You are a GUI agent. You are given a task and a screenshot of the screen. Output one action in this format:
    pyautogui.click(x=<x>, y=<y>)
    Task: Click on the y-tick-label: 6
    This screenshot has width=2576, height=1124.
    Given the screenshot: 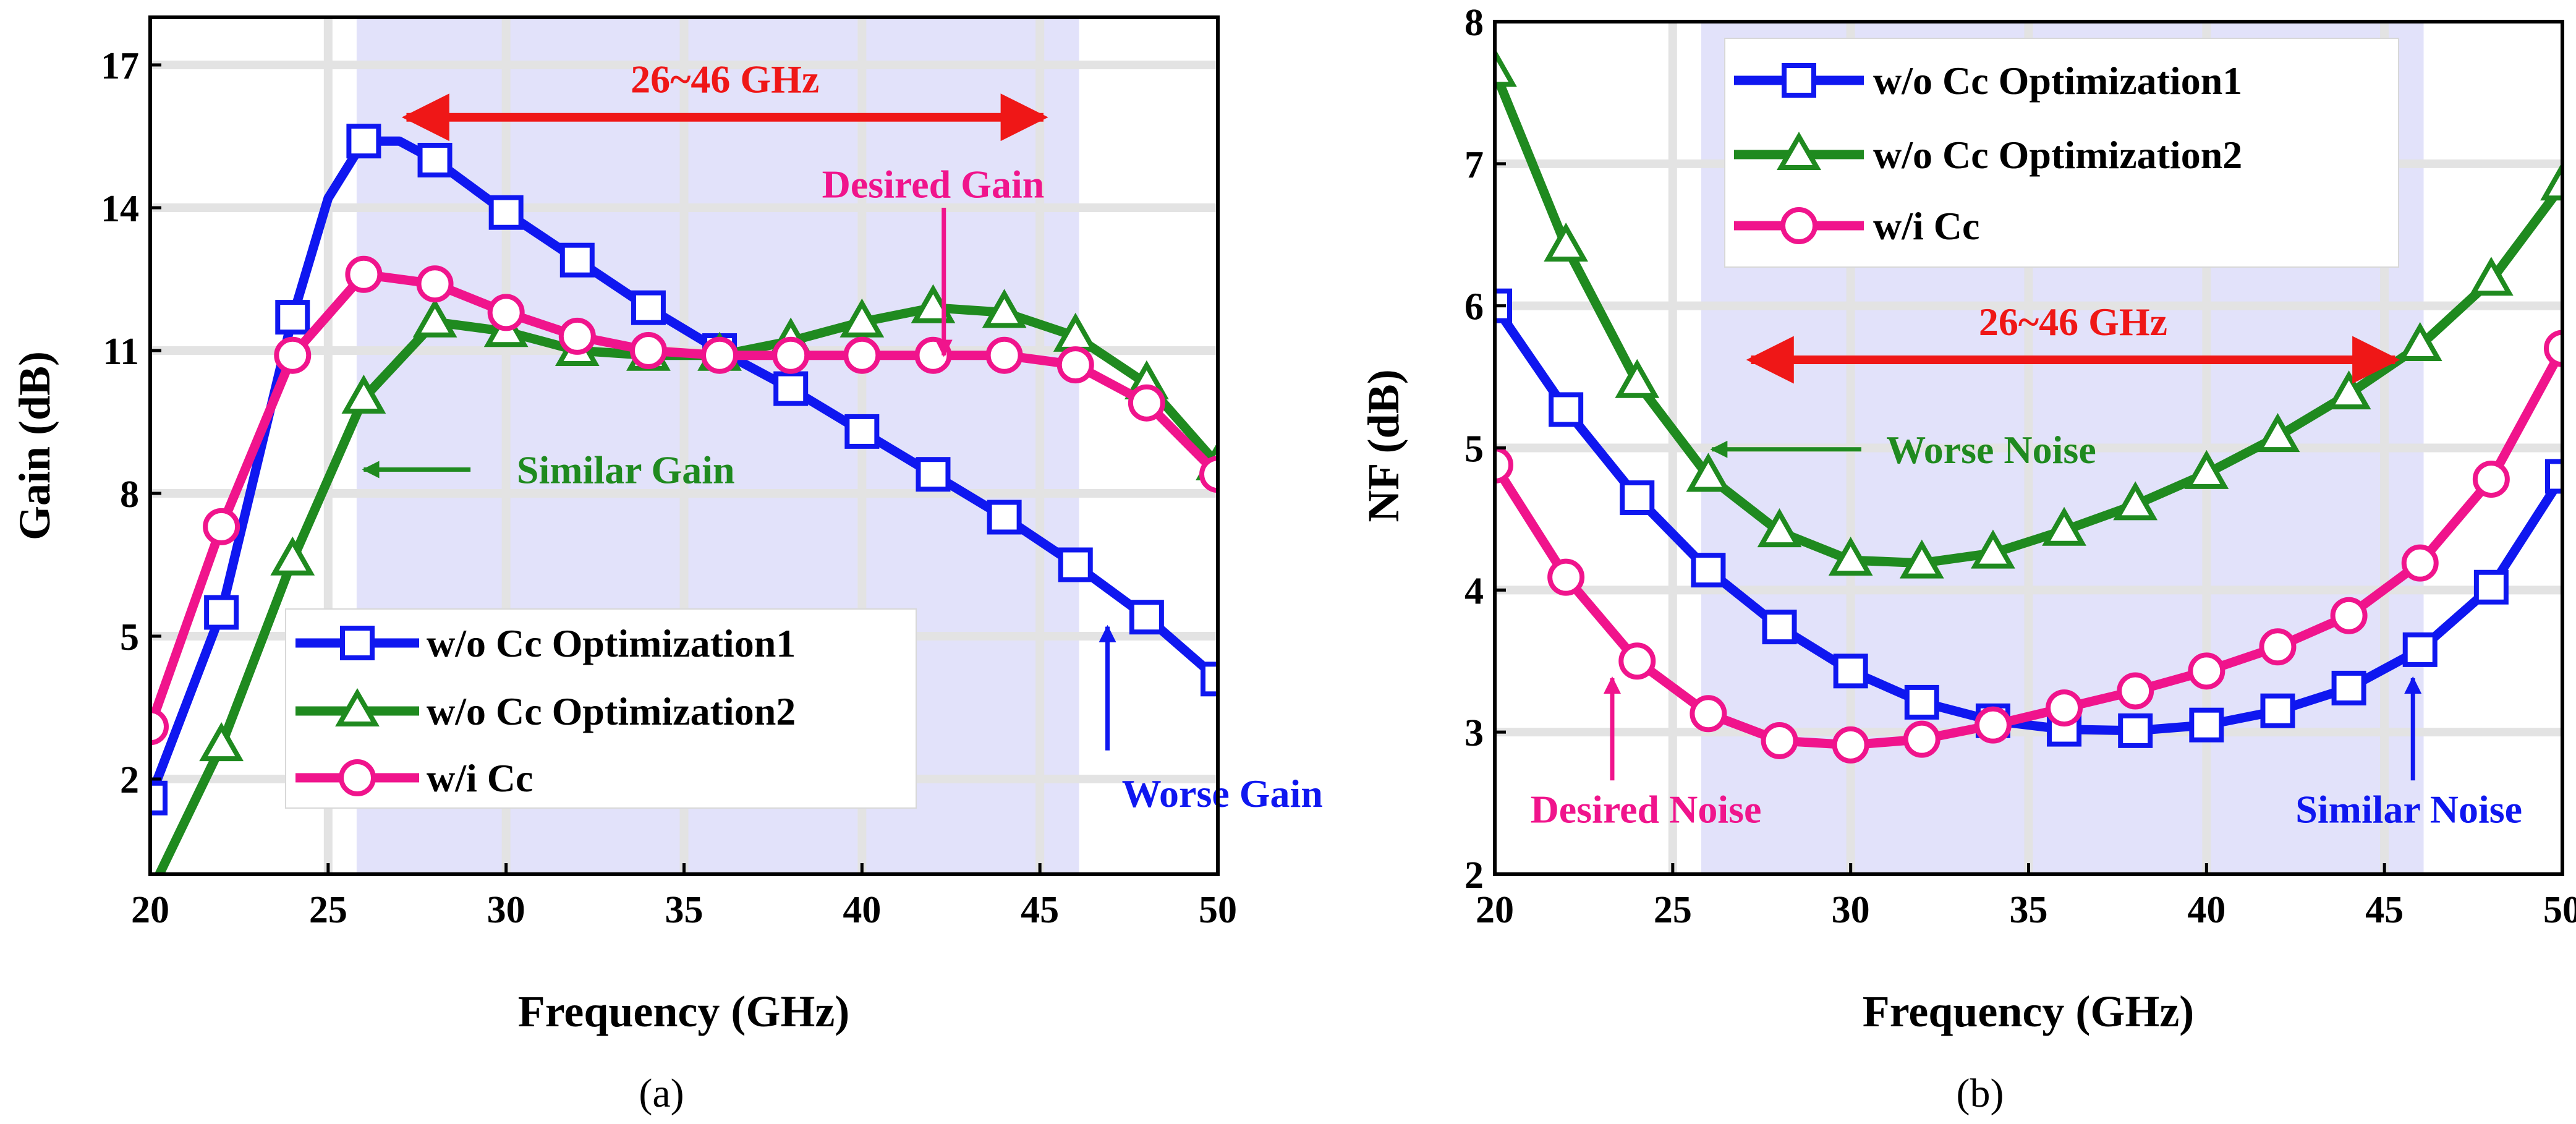 What is the action you would take?
    pyautogui.click(x=1474, y=307)
    